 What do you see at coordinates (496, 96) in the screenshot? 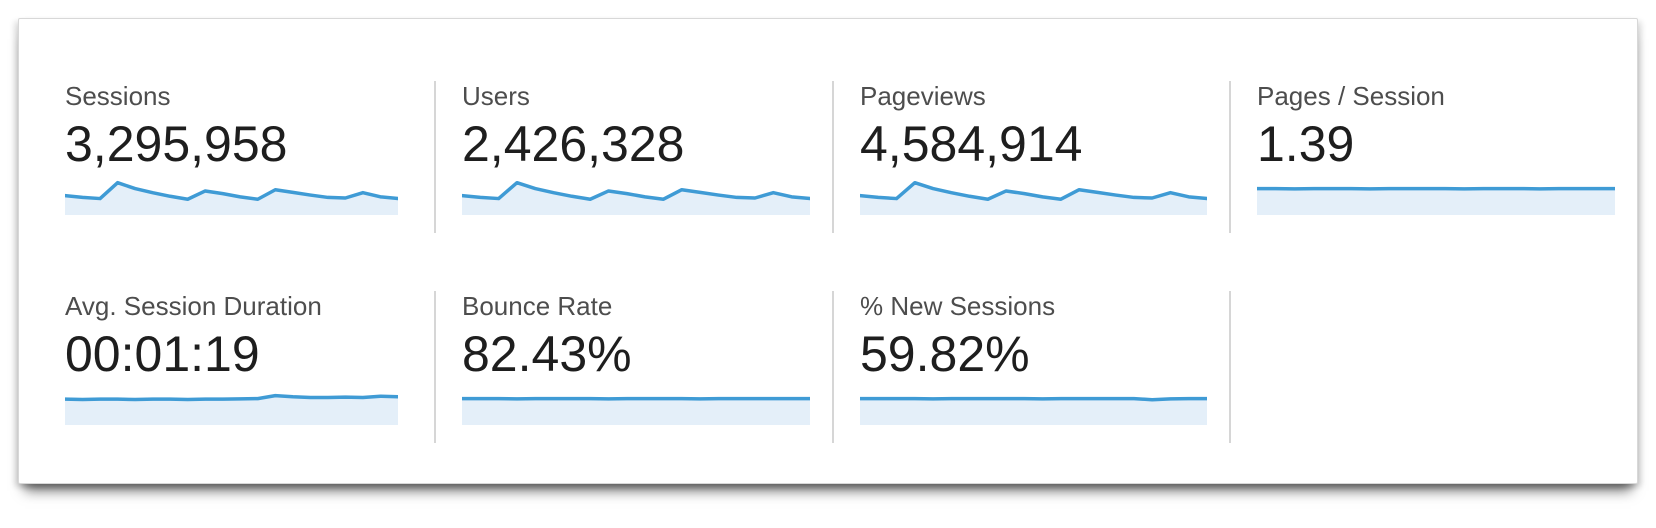
I see `metric-label: Users` at bounding box center [496, 96].